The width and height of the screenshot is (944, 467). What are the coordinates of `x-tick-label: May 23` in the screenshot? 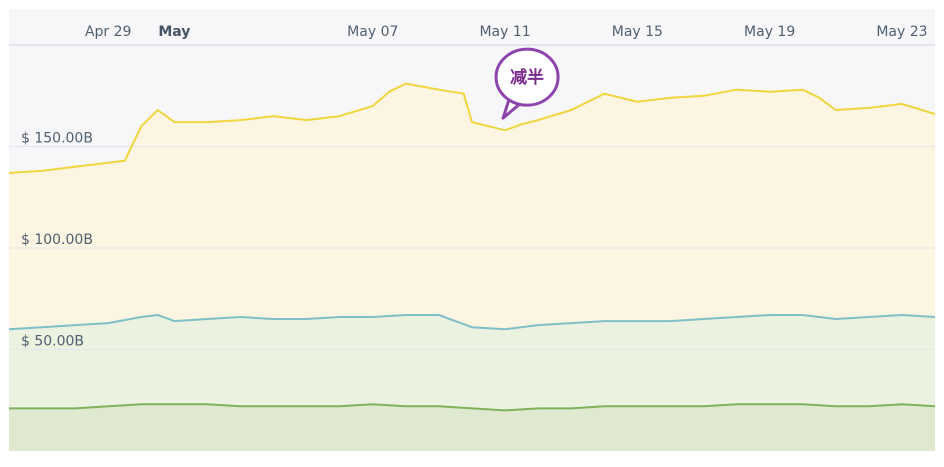 It's located at (901, 32).